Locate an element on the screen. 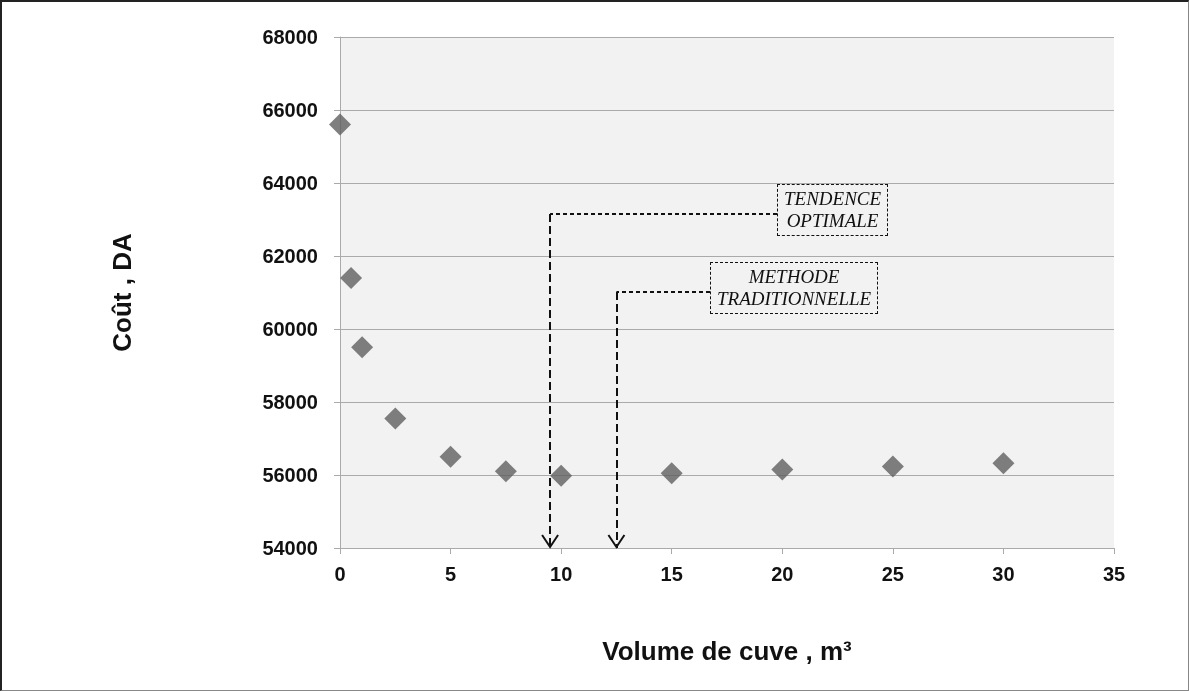 This screenshot has height=691, width=1189. y-tick-label: 56000 is located at coordinates (290, 475).